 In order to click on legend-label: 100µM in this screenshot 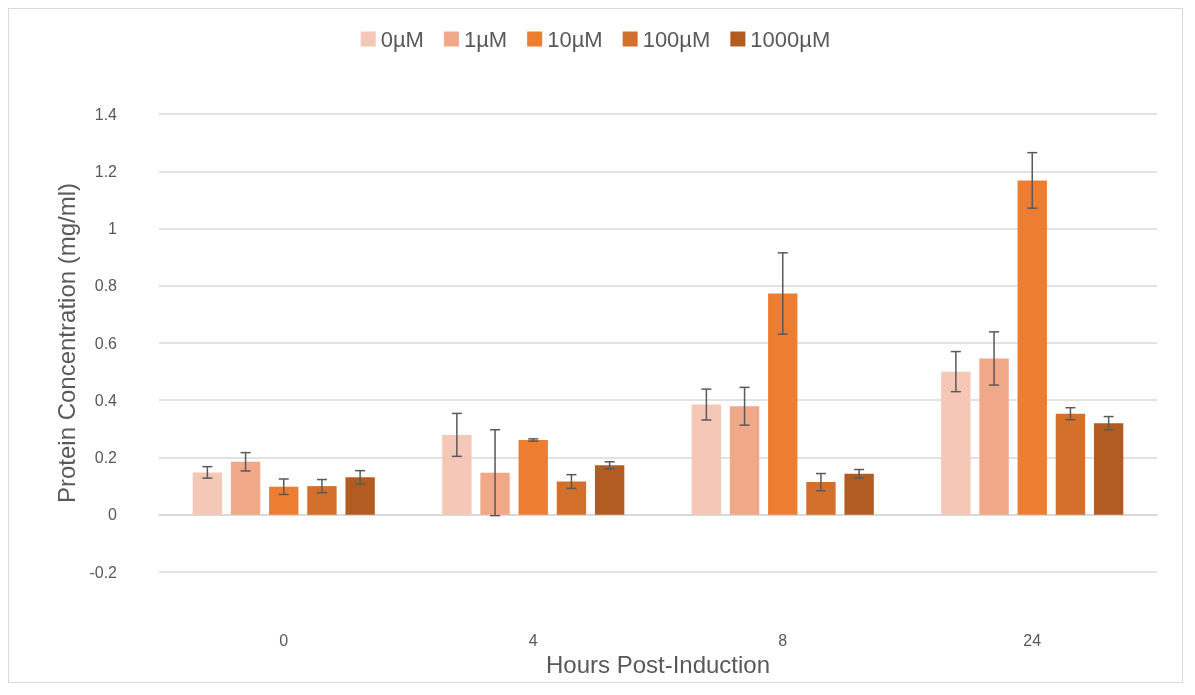, I will do `click(676, 39)`.